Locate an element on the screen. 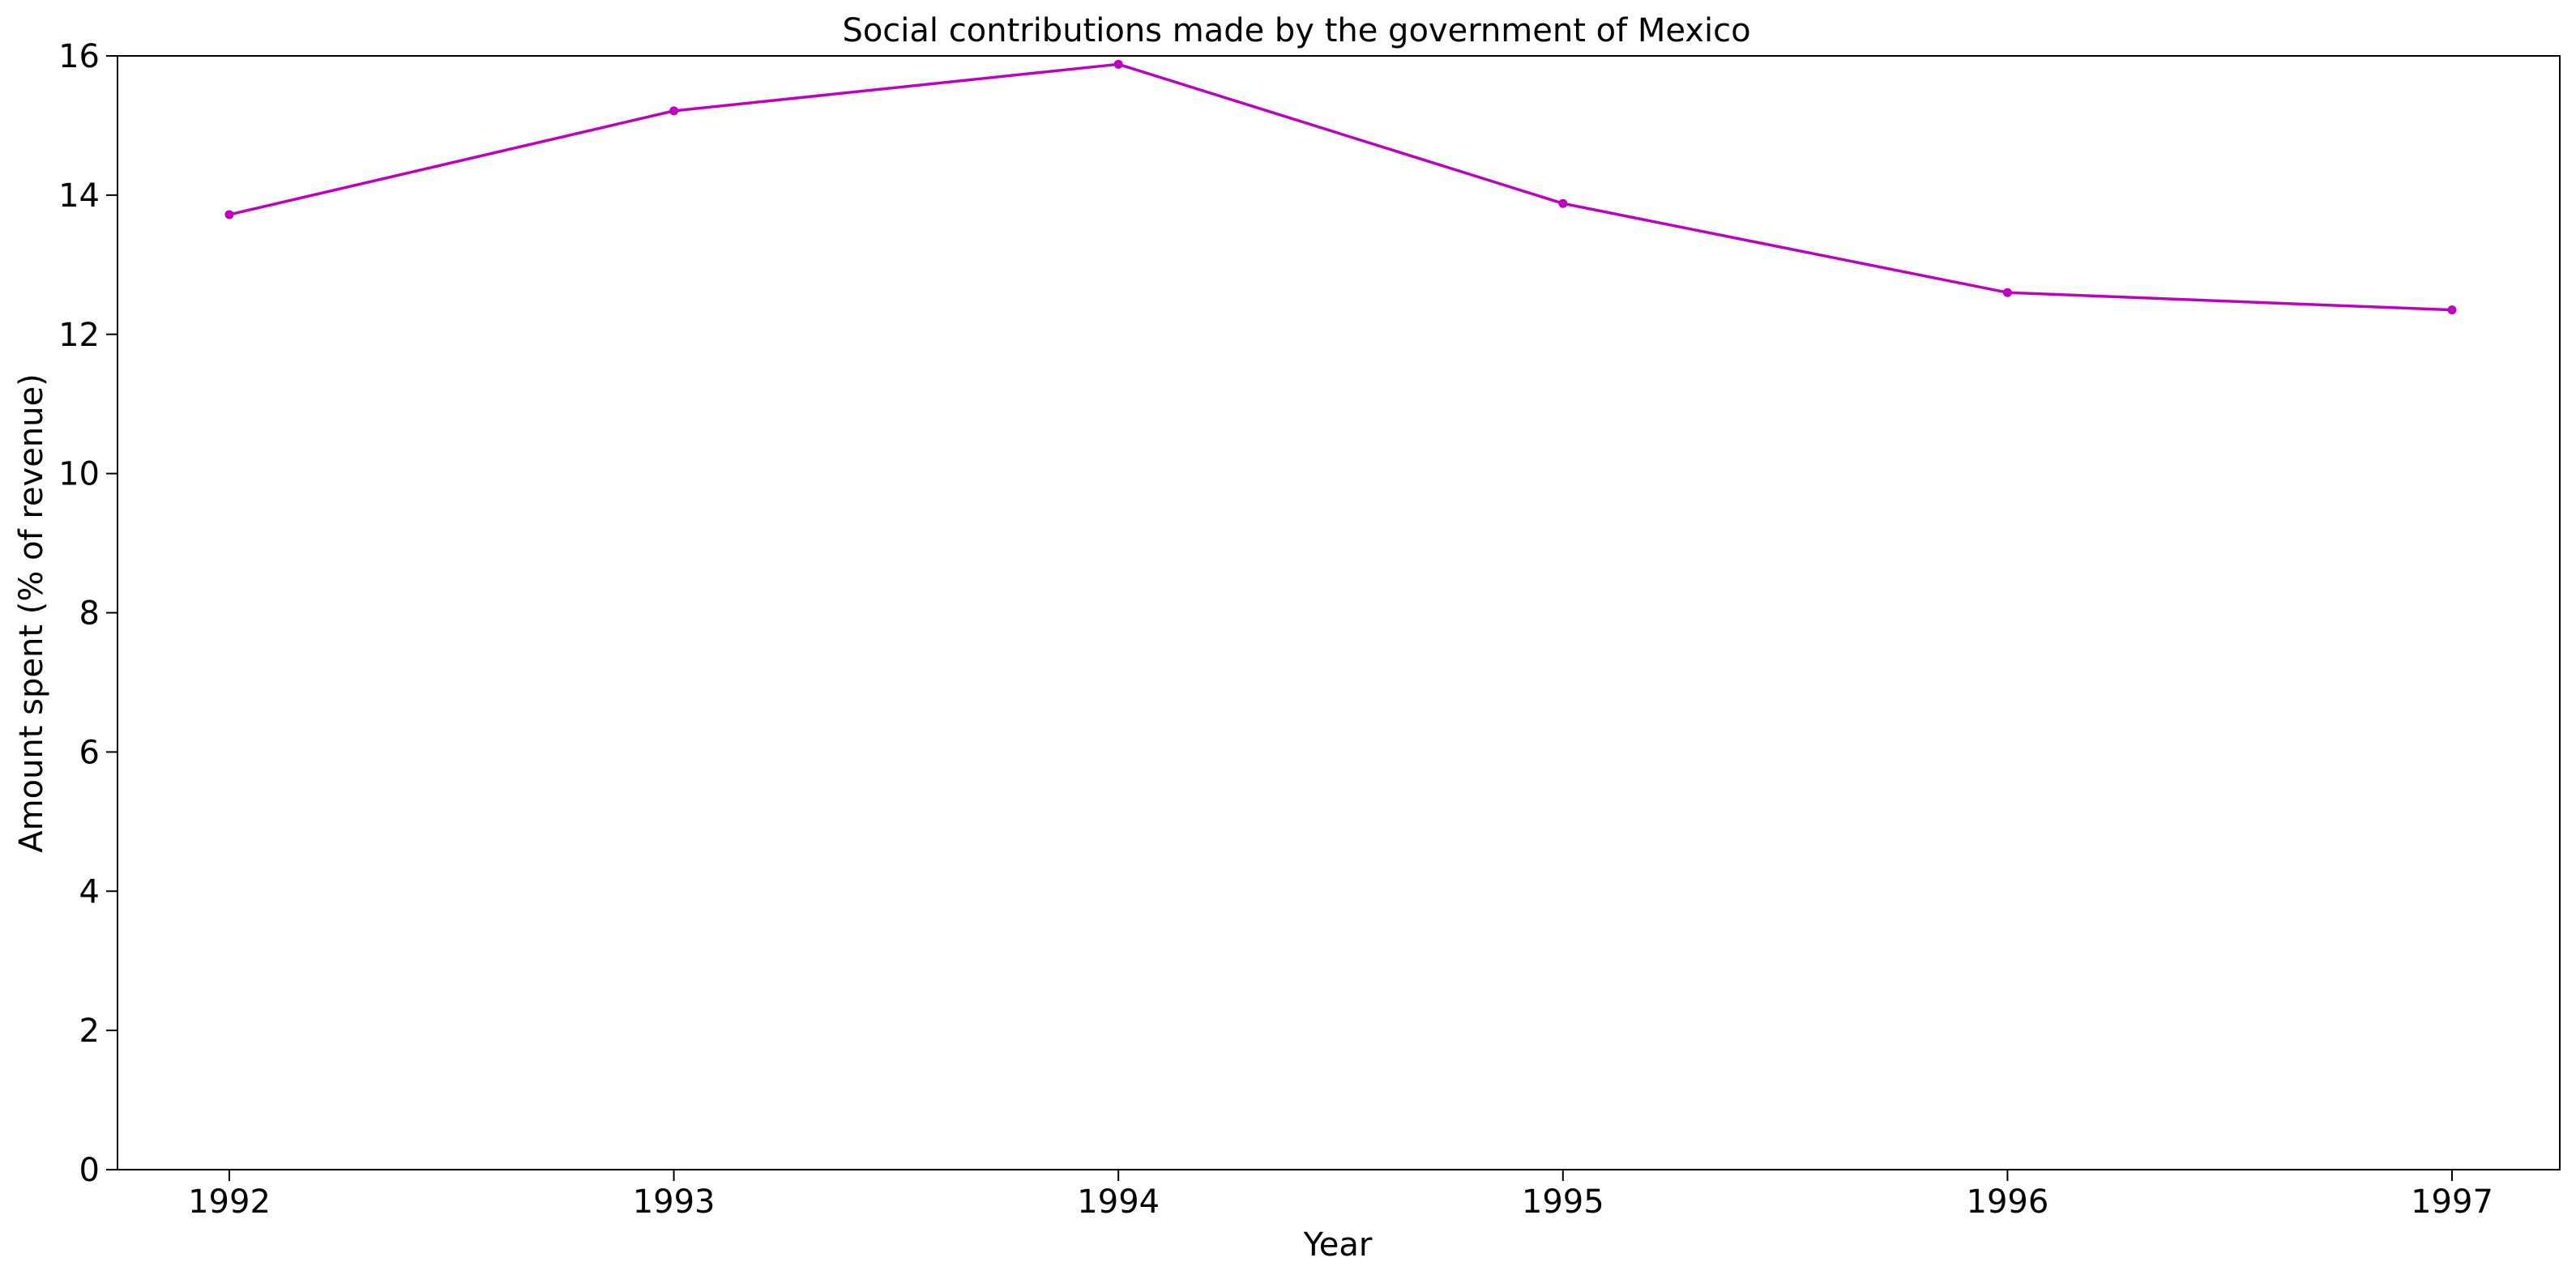 Image resolution: width=2576 pixels, height=1279 pixels. y-axis: 0 2 4 6 8 10 12 14 16 is located at coordinates (87, 613).